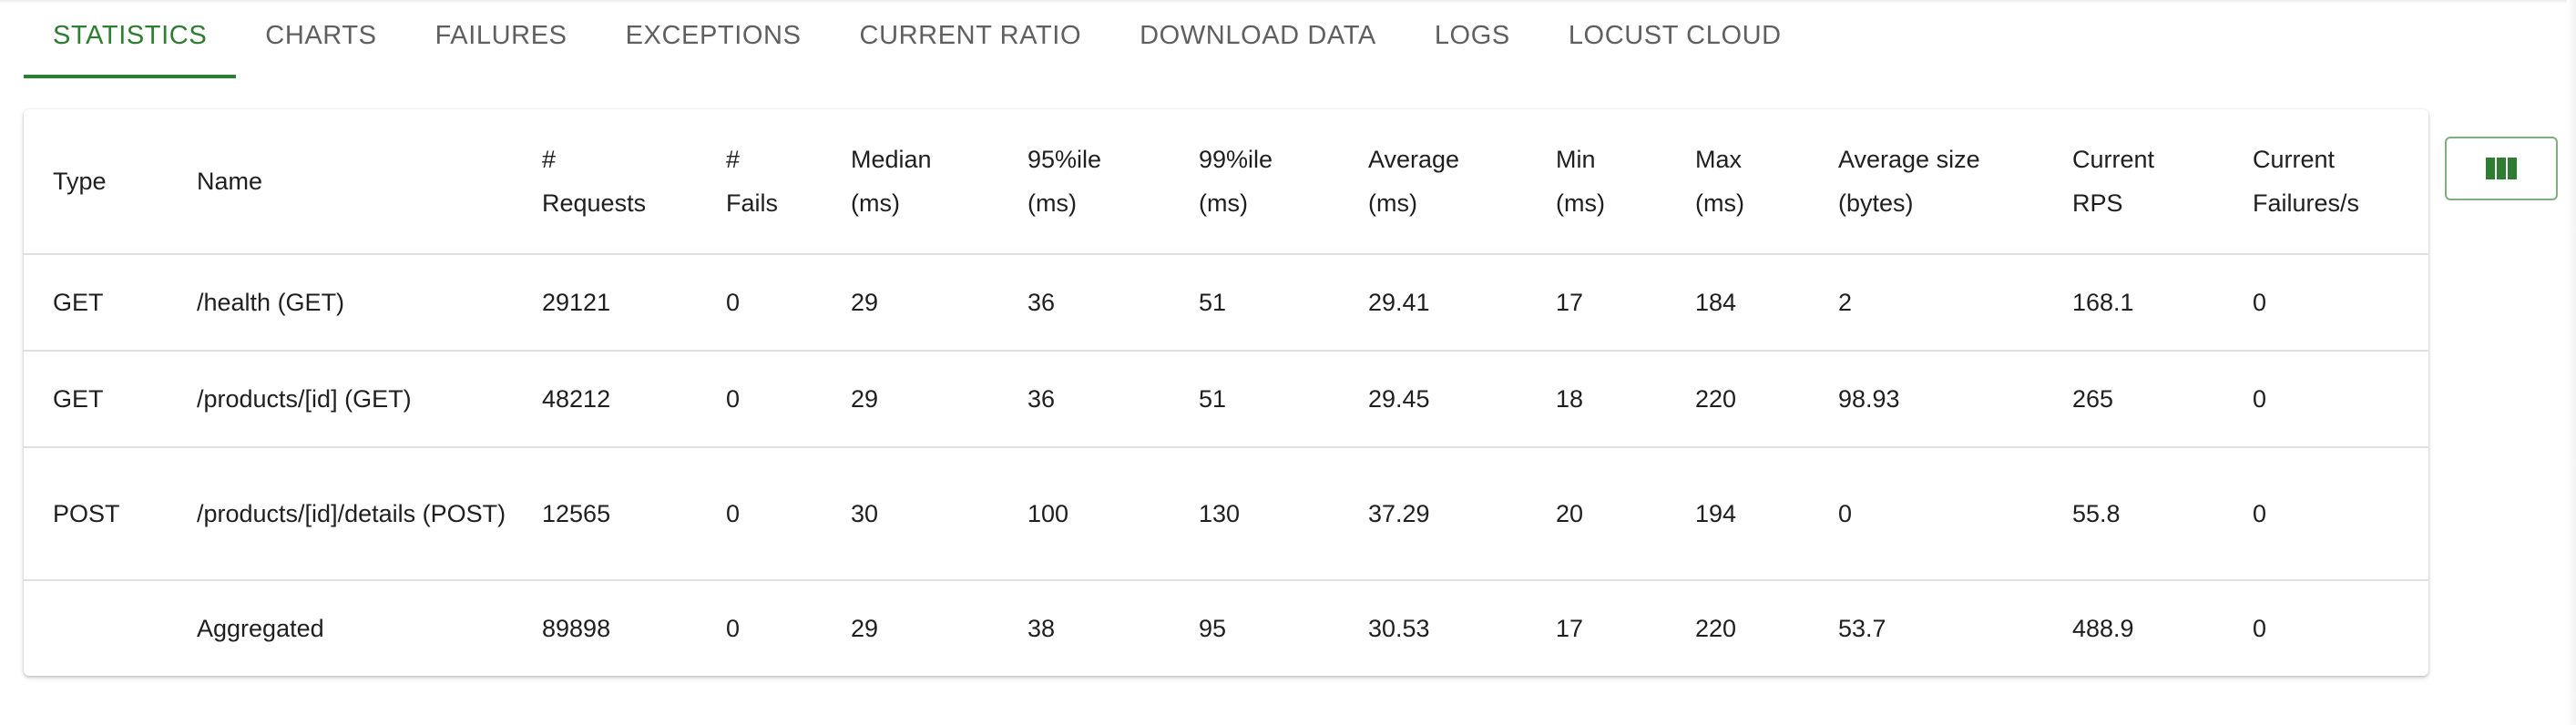 The width and height of the screenshot is (2576, 725). What do you see at coordinates (230, 182) in the screenshot?
I see `column-header-text: Name` at bounding box center [230, 182].